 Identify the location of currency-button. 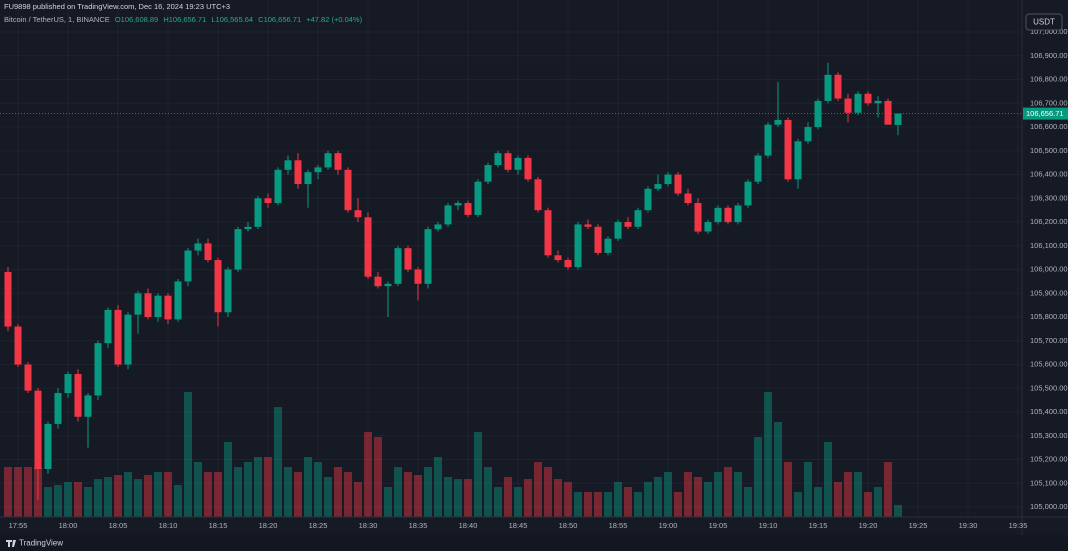
(1044, 22).